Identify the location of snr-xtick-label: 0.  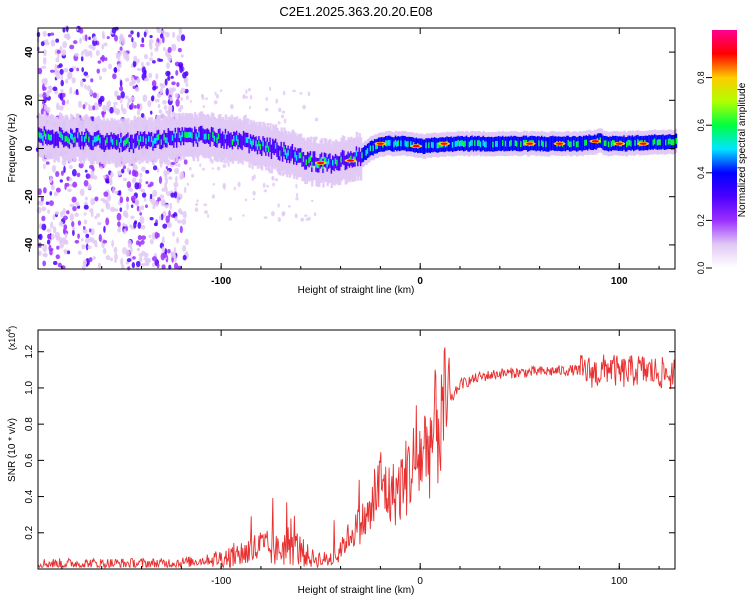
(420, 581).